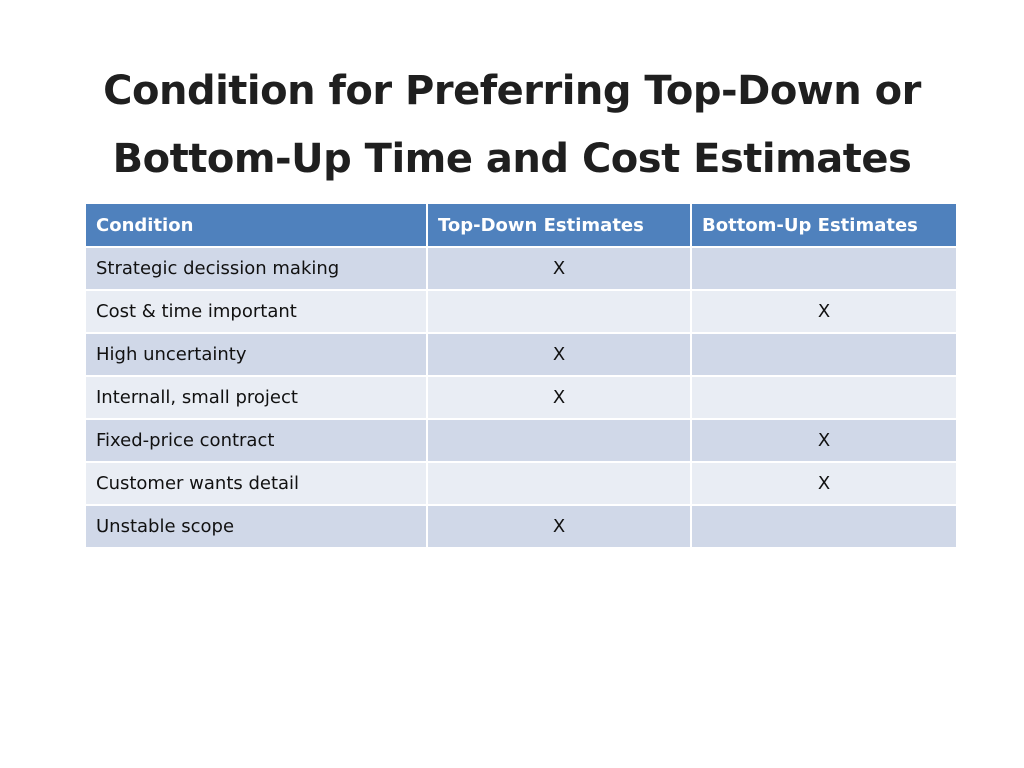  Describe the element at coordinates (257, 397) in the screenshot. I see `condition-cell: Internall, small project` at that location.